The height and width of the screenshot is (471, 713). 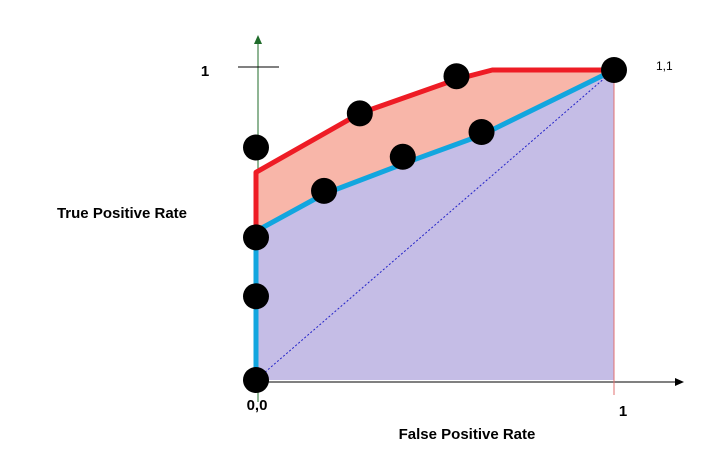 I want to click on y-axis-arrow, so click(x=258, y=39).